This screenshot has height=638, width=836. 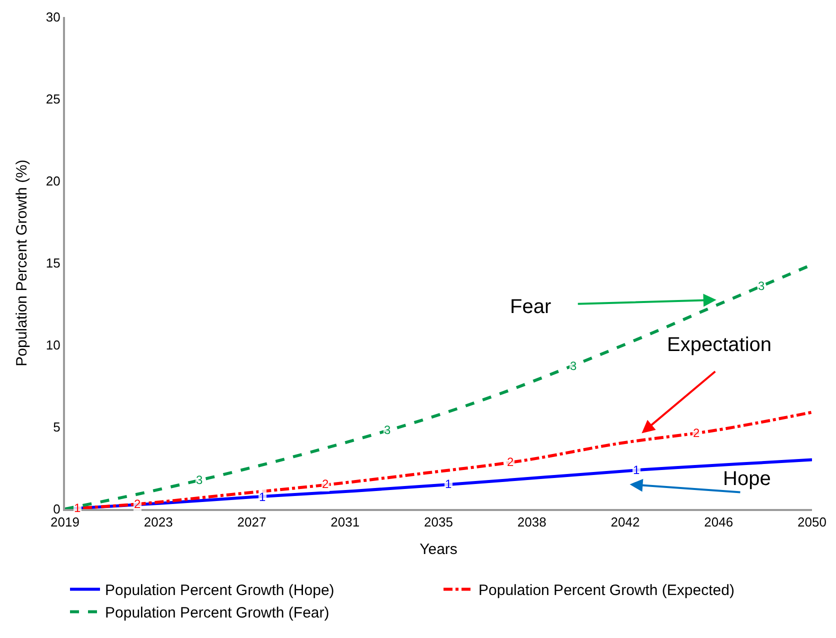 What do you see at coordinates (531, 307) in the screenshot?
I see `annotation: Fear` at bounding box center [531, 307].